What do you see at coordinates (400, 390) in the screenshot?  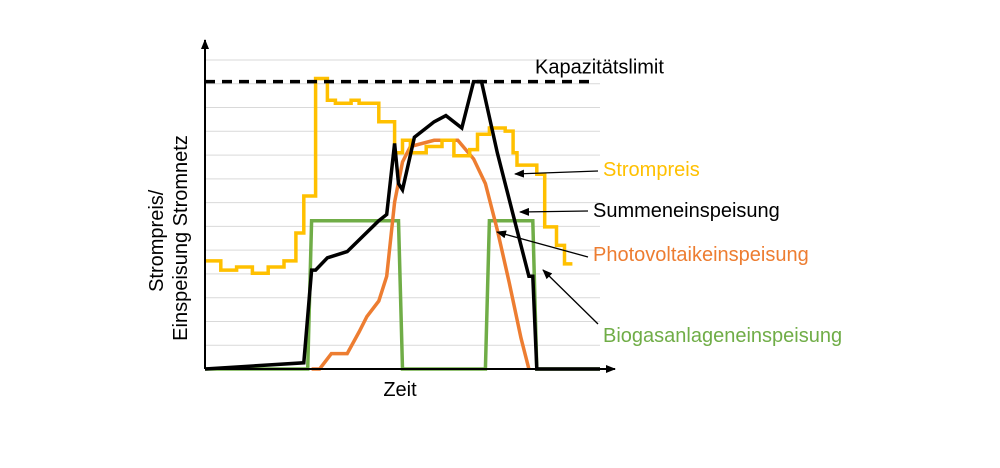 I see `x-axis-label: Zeit` at bounding box center [400, 390].